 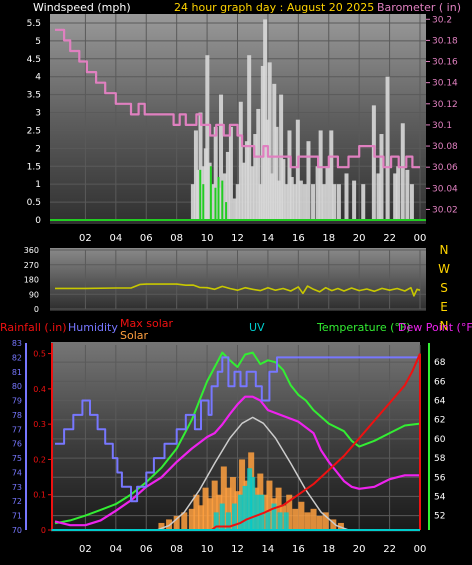 I want to click on barometer-tick-label: 30.1, so click(x=442, y=126).